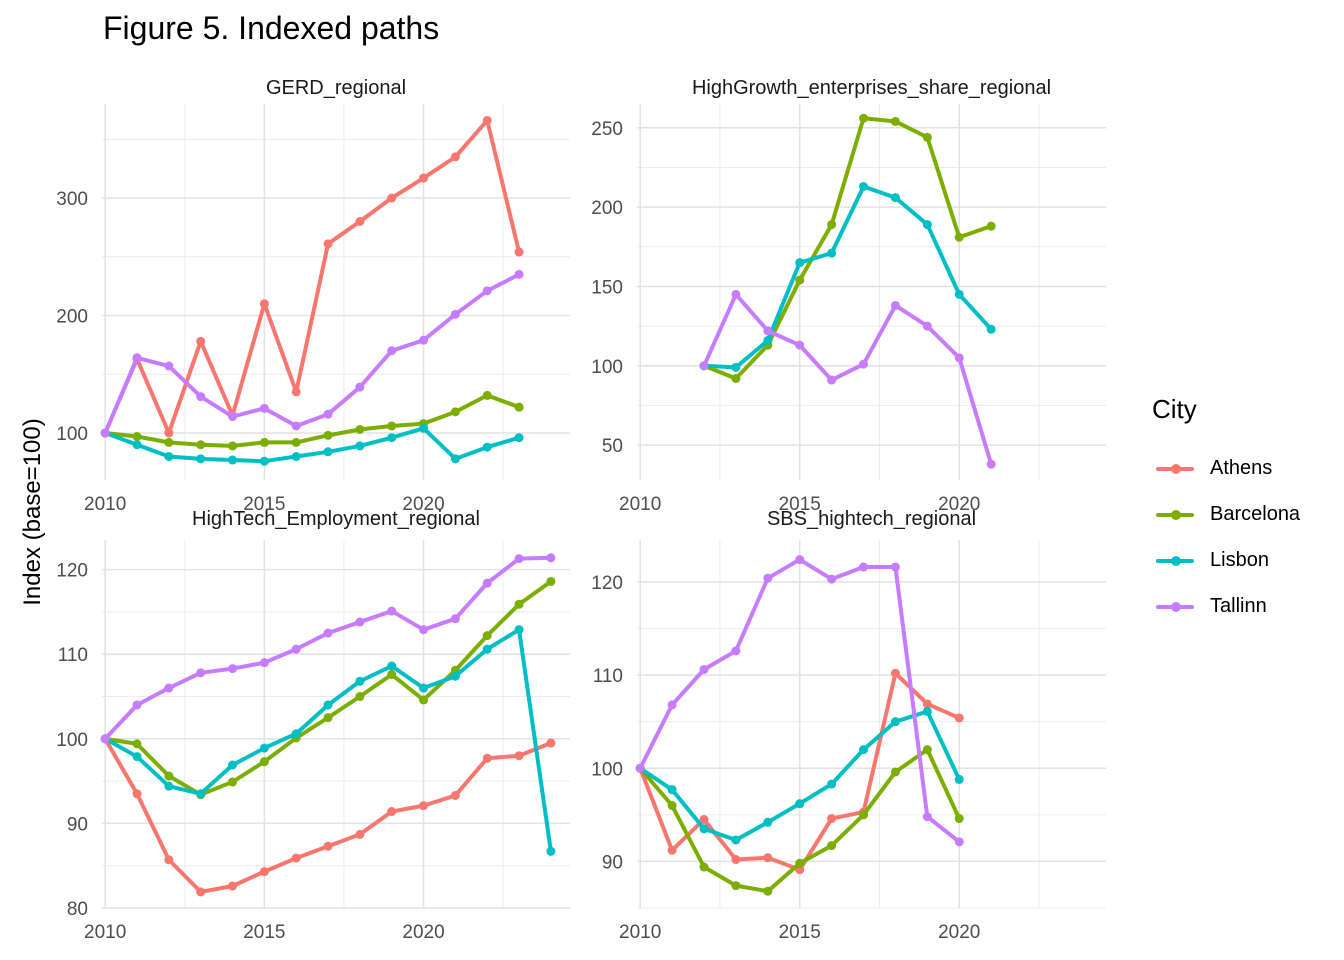 The height and width of the screenshot is (960, 1344). Describe the element at coordinates (312, 444) in the screenshot. I see `series-lisbon` at that location.